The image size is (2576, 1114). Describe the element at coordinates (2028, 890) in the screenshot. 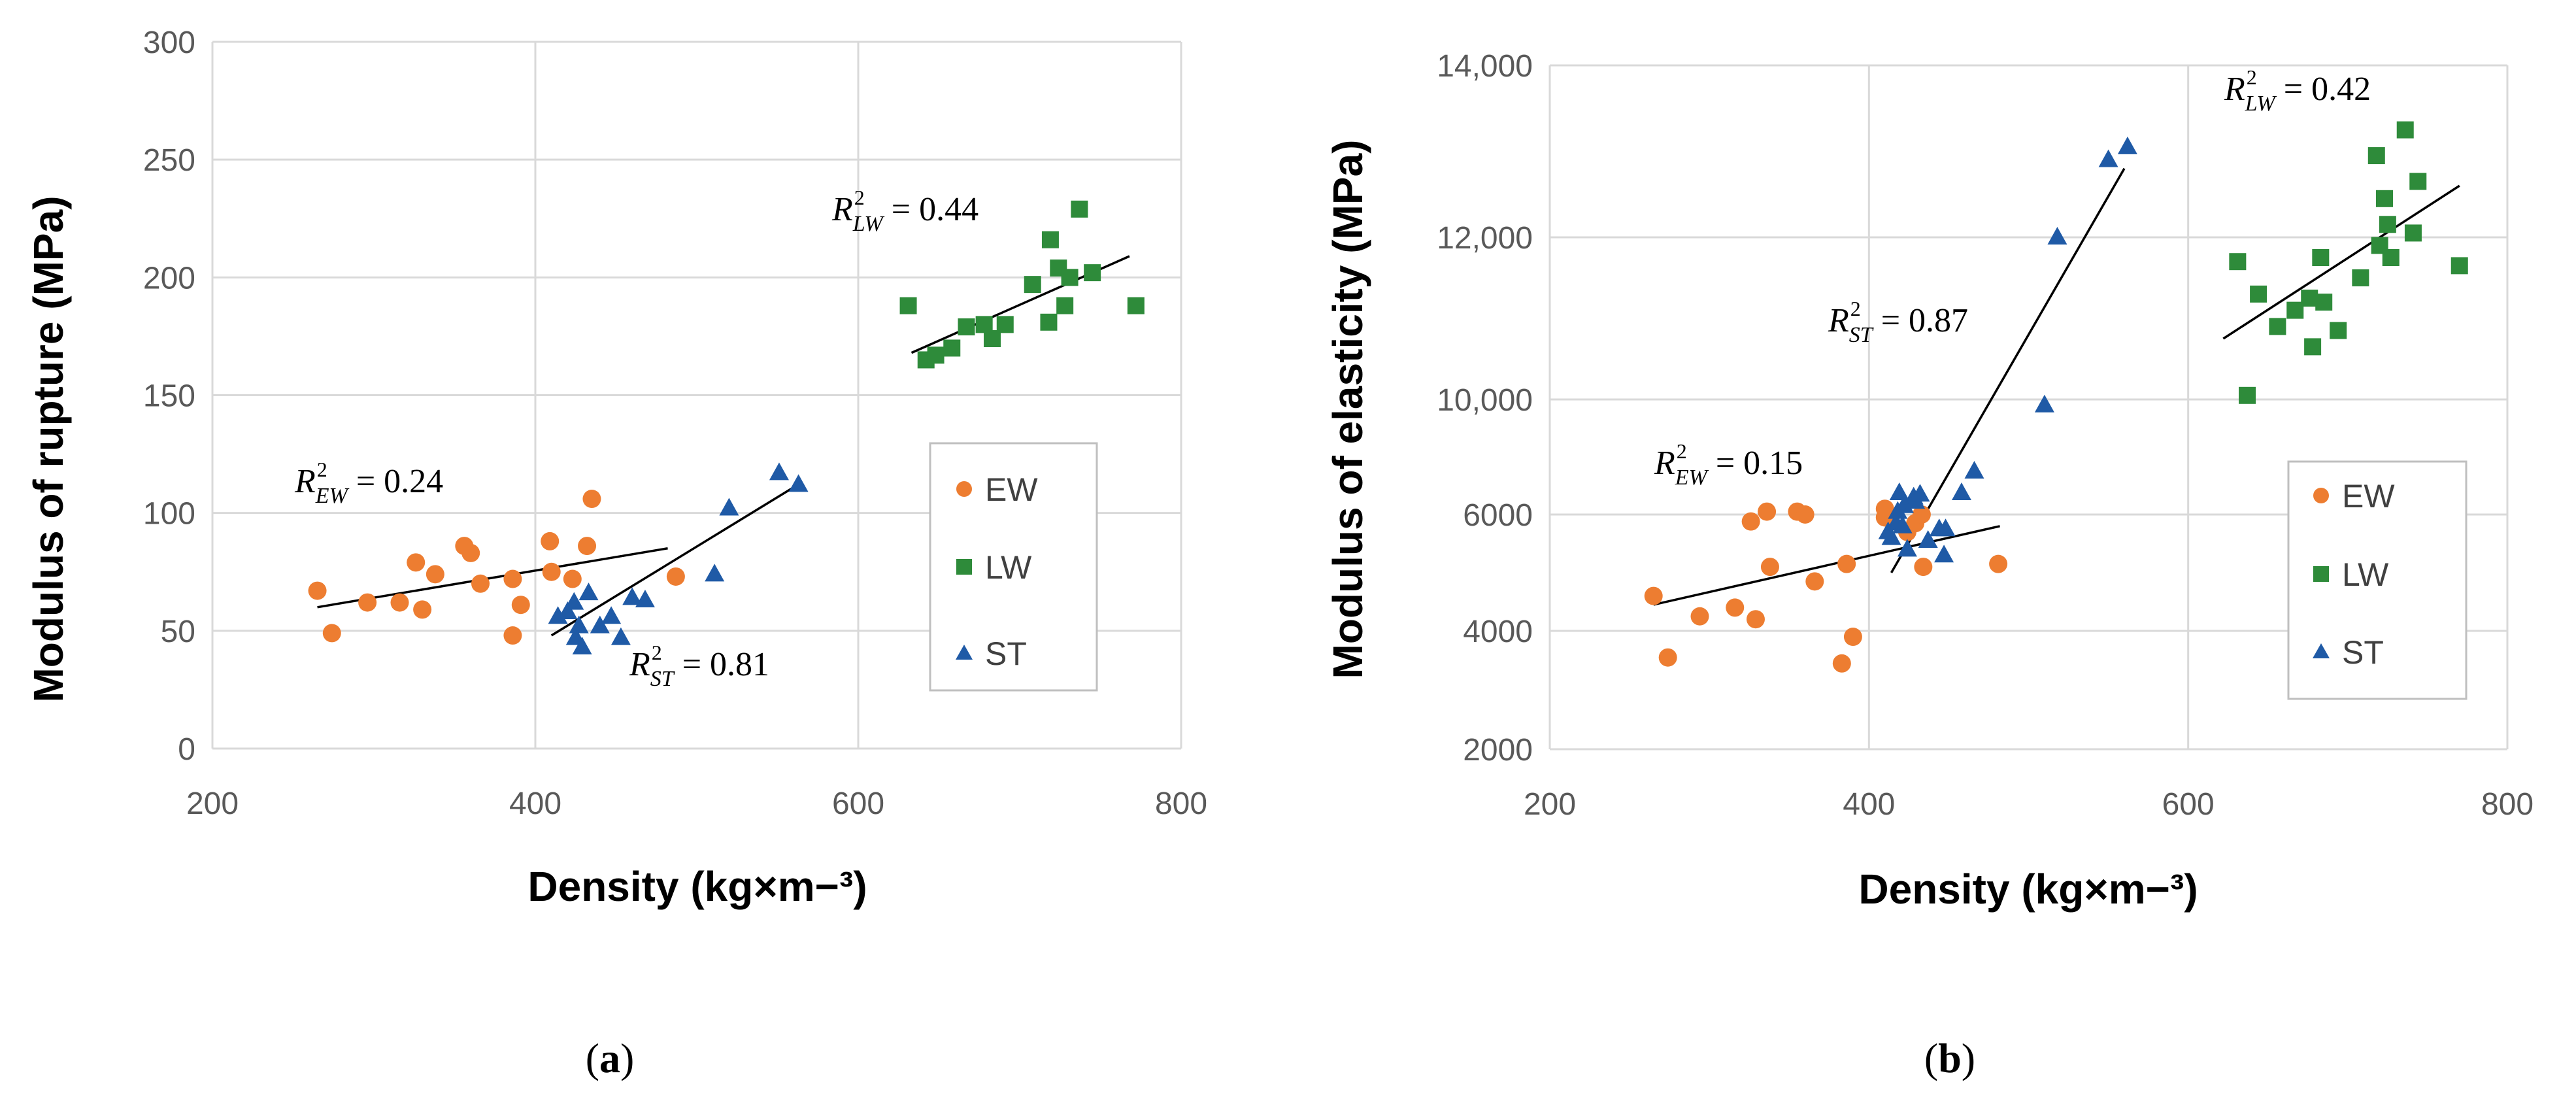

I see `chart-b-xlabel: Density (kg×m−³)` at that location.